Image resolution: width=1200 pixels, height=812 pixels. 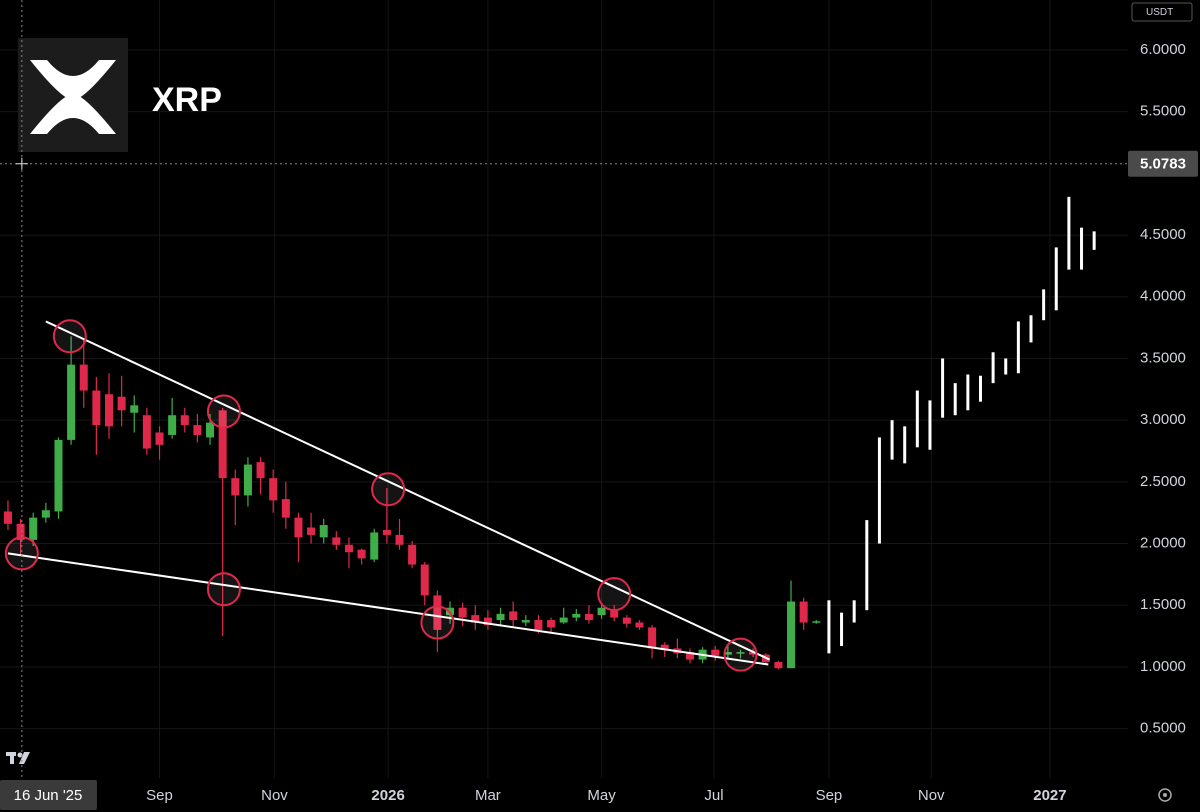 What do you see at coordinates (1163, 296) in the screenshot?
I see `y-tick-label: 4.0000` at bounding box center [1163, 296].